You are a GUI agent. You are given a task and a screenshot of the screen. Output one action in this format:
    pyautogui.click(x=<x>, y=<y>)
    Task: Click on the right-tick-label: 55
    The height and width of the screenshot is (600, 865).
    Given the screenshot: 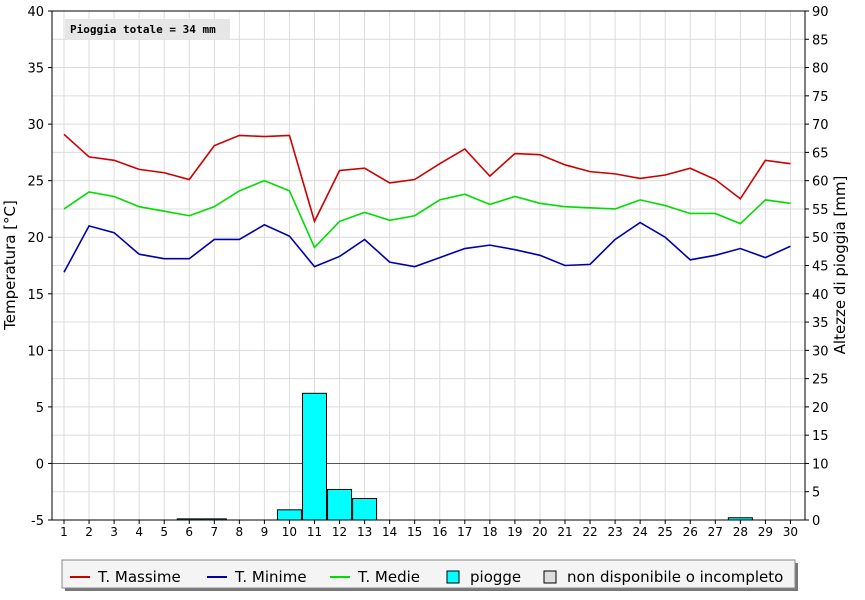 What is the action you would take?
    pyautogui.click(x=820, y=210)
    